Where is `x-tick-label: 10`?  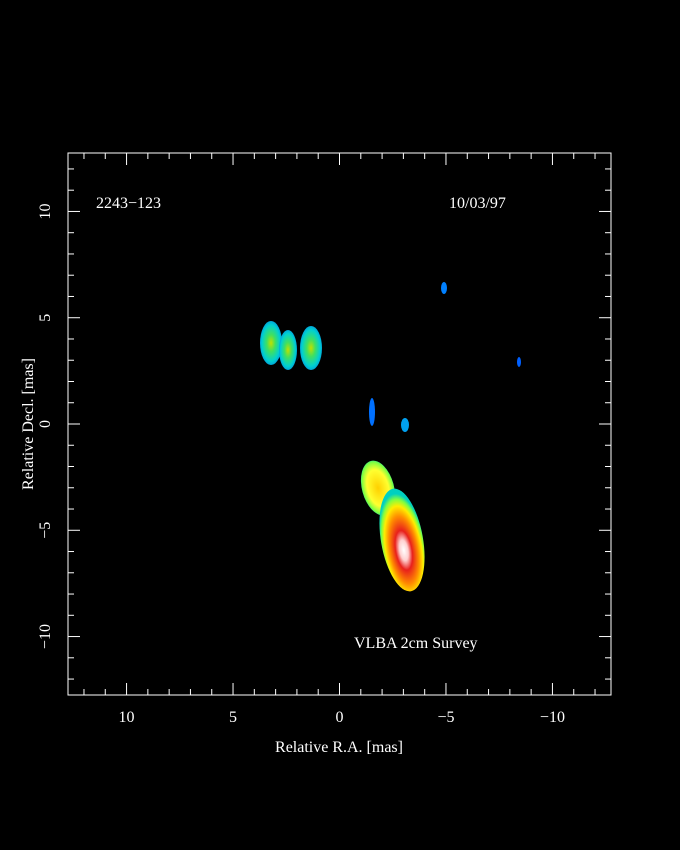 x-tick-label: 10 is located at coordinates (127, 717).